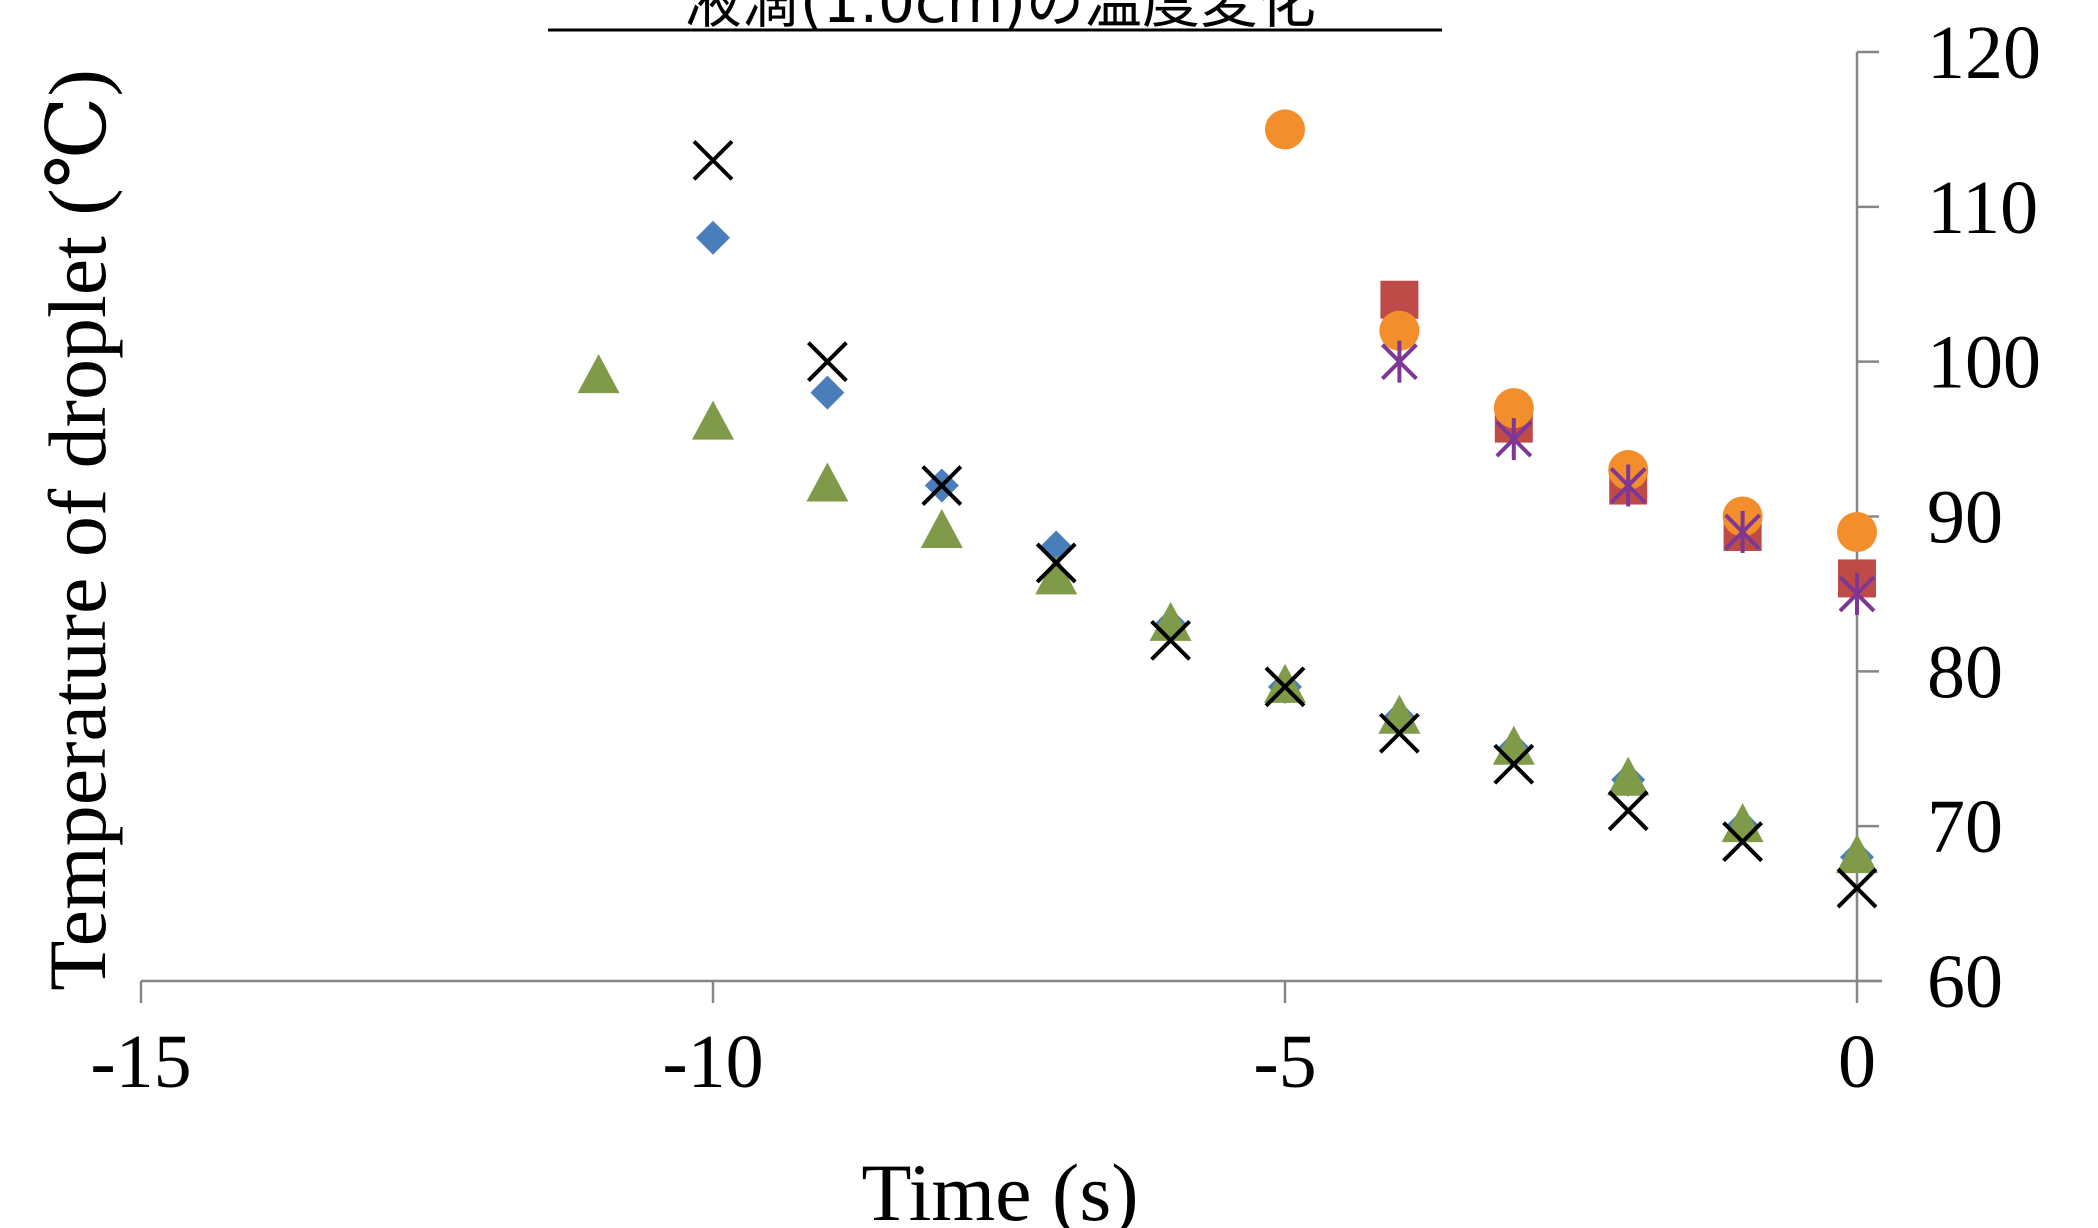 The image size is (2098, 1228). What do you see at coordinates (1984, 363) in the screenshot?
I see `y-tick-label: 100` at bounding box center [1984, 363].